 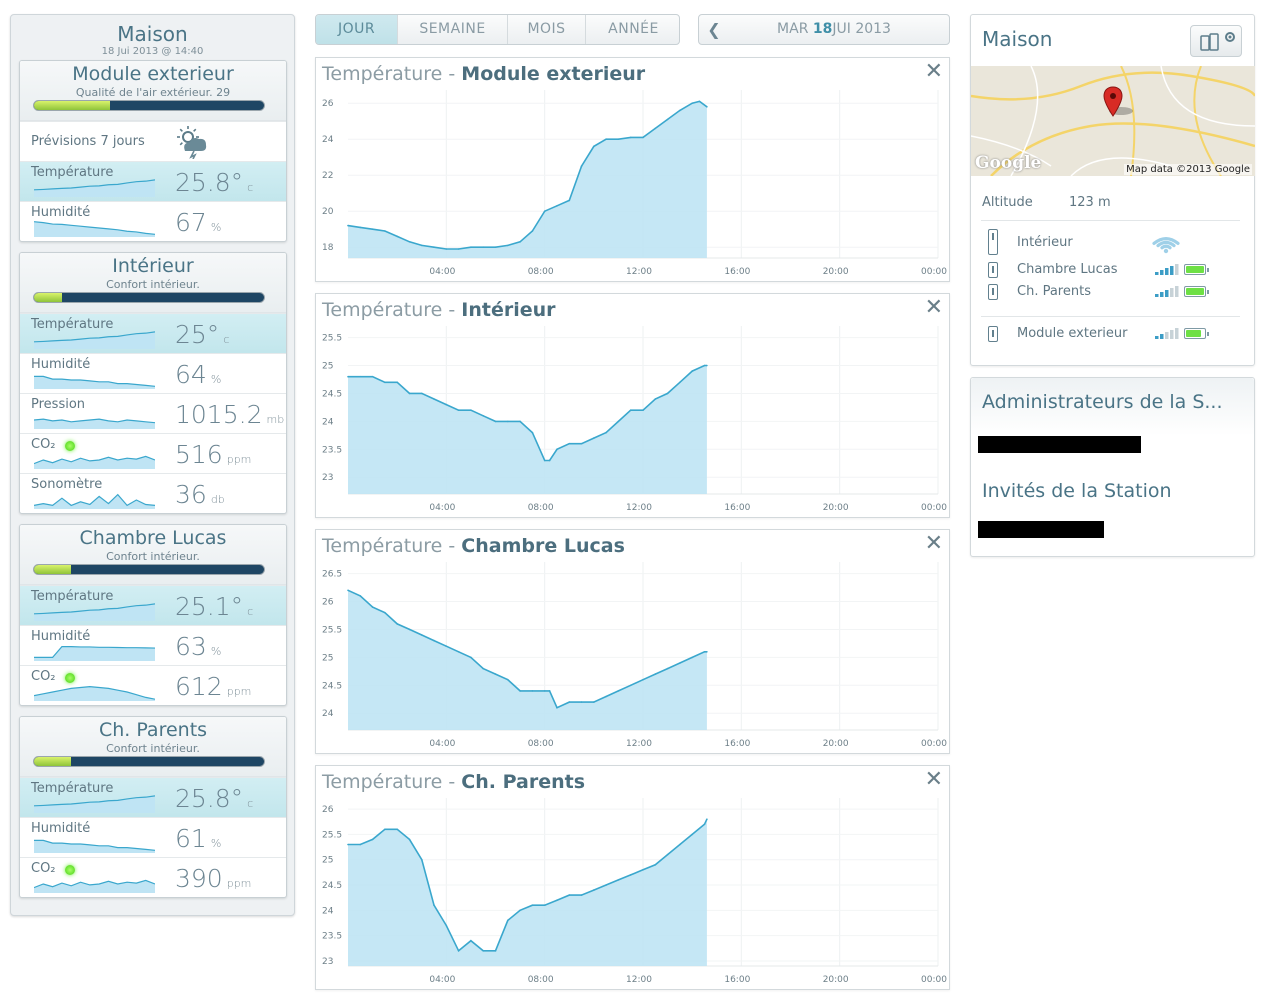 What do you see at coordinates (149, 569) in the screenshot?
I see `quality-bar` at bounding box center [149, 569].